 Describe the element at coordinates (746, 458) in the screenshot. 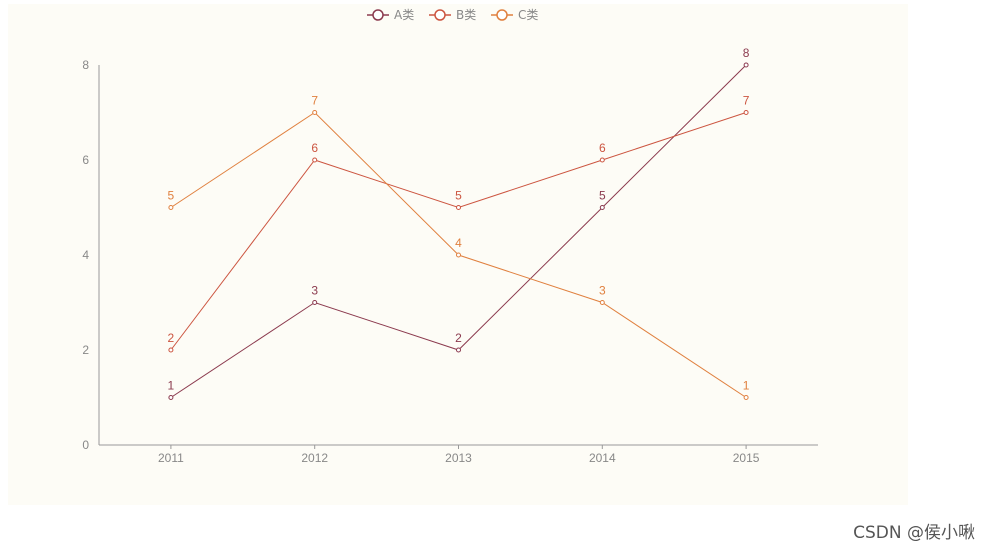

I see `x-tick-label: 2015` at that location.